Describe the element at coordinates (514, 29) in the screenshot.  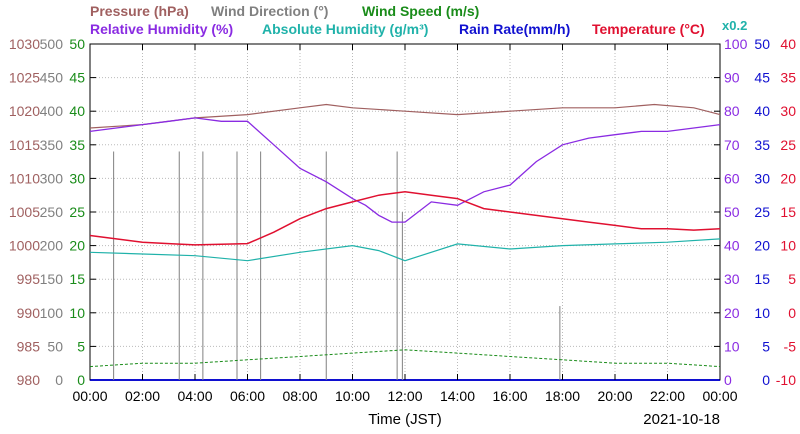
I see `legend-rain-rate: Rain Rate(mm/h)` at that location.